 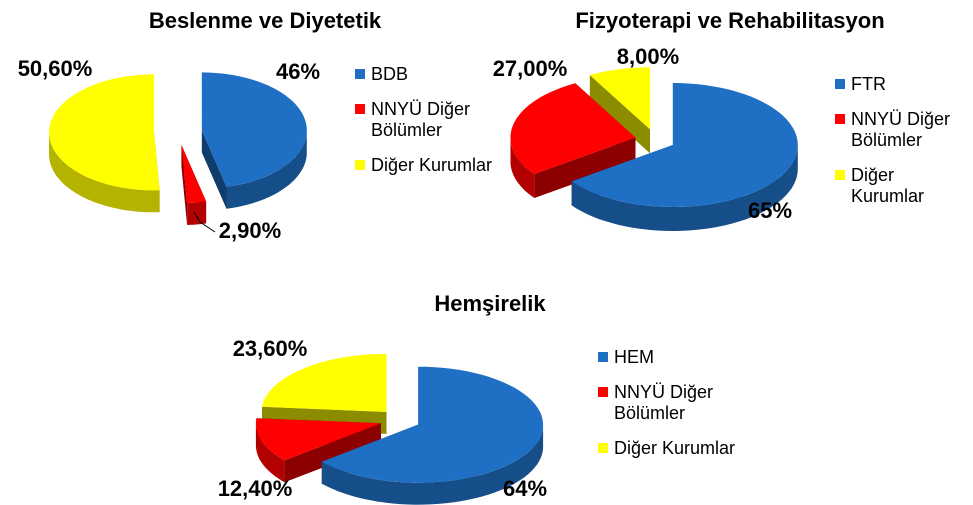 I want to click on data-label: 64%, so click(x=525, y=488).